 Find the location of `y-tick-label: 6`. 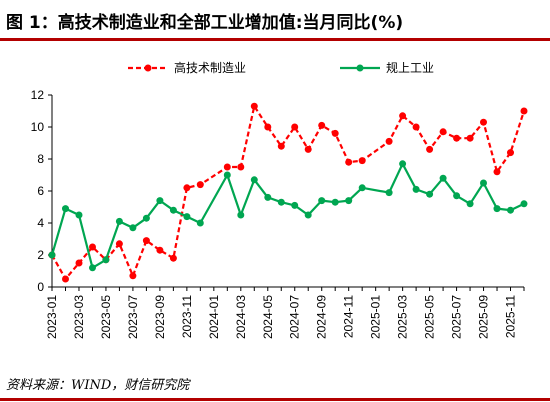

y-tick-label: 6 is located at coordinates (40, 191).